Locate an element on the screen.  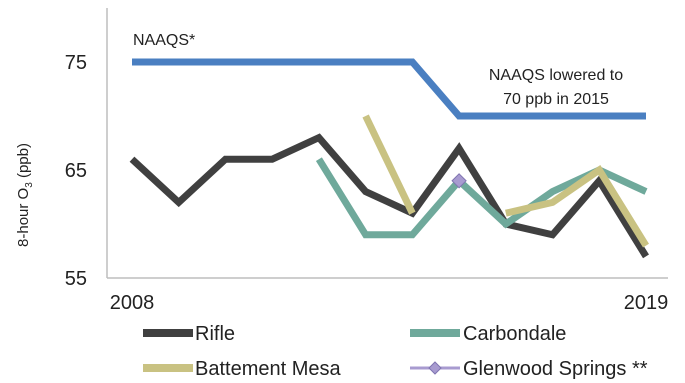
legend-label: Carbondale is located at coordinates (514, 334).